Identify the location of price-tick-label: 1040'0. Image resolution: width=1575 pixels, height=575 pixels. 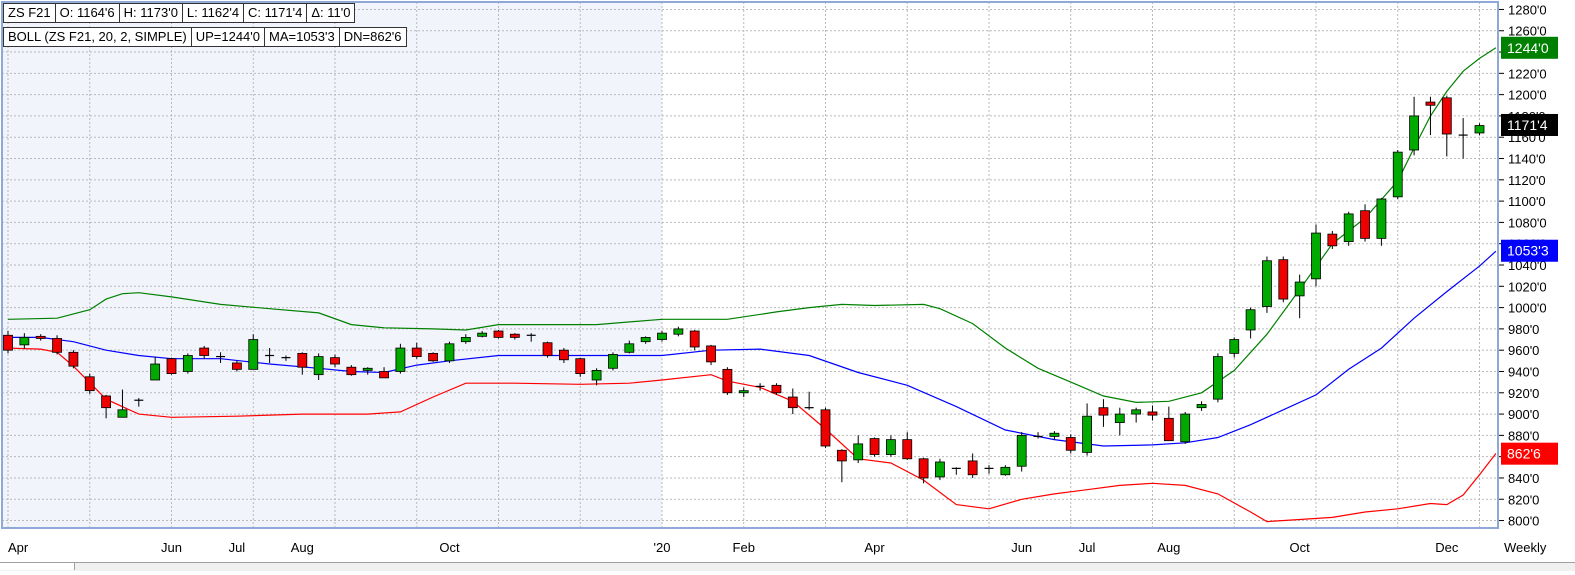
(1527, 265).